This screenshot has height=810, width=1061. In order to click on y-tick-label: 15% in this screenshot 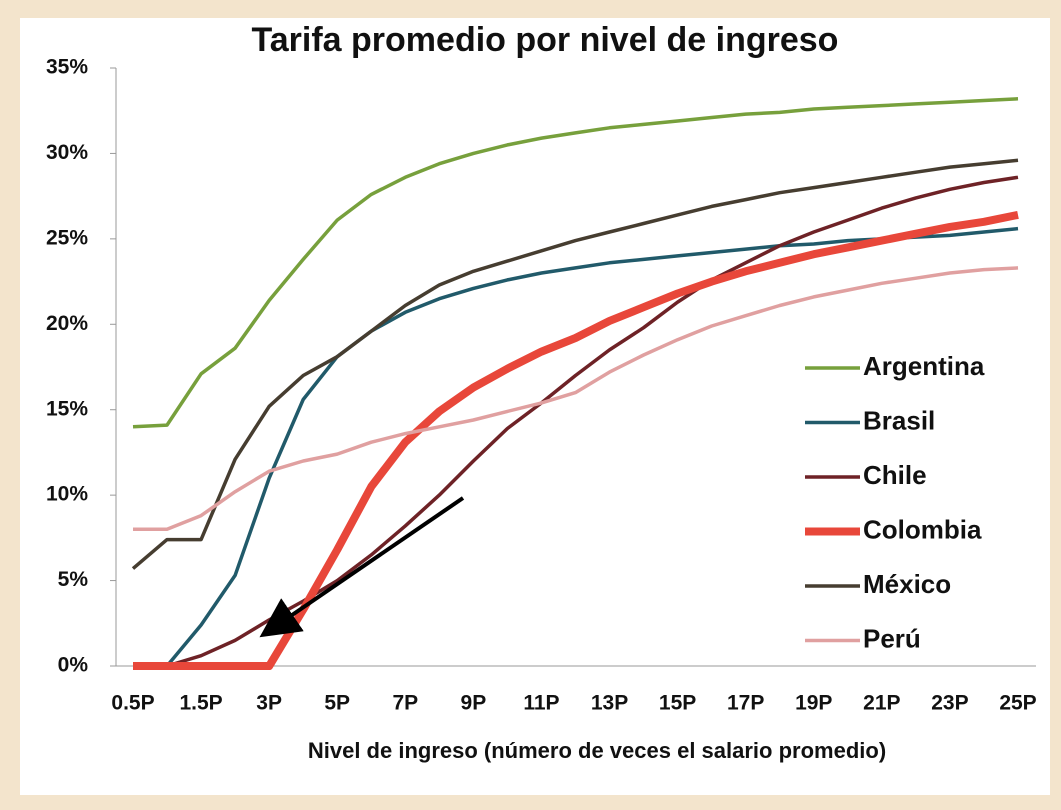, I will do `click(67, 408)`.